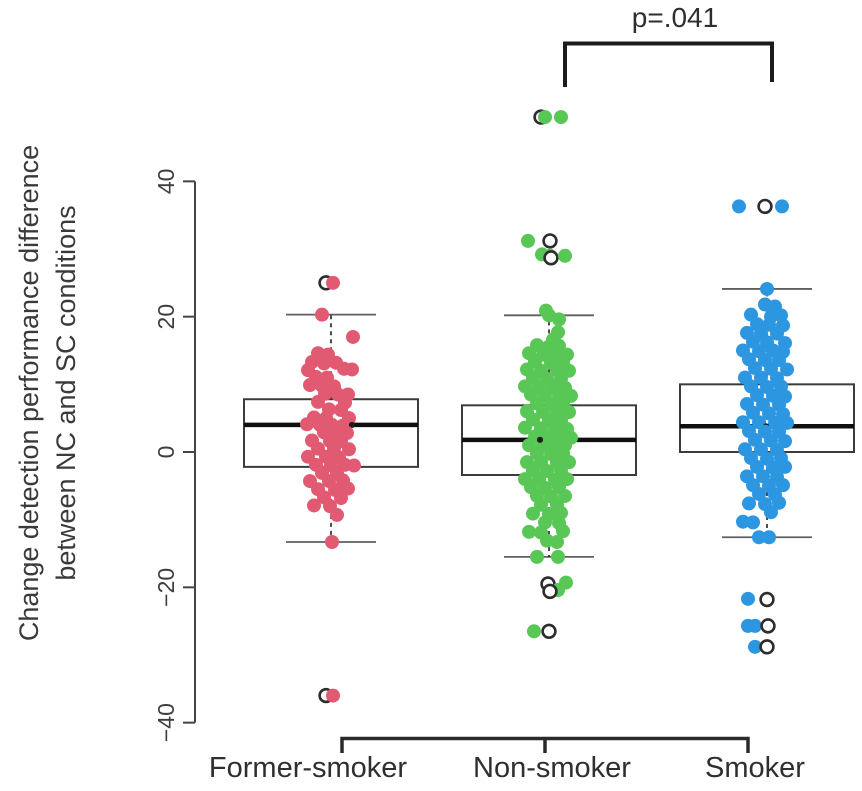 This screenshot has height=791, width=862. What do you see at coordinates (755, 768) in the screenshot?
I see `group-label: Smoker` at bounding box center [755, 768].